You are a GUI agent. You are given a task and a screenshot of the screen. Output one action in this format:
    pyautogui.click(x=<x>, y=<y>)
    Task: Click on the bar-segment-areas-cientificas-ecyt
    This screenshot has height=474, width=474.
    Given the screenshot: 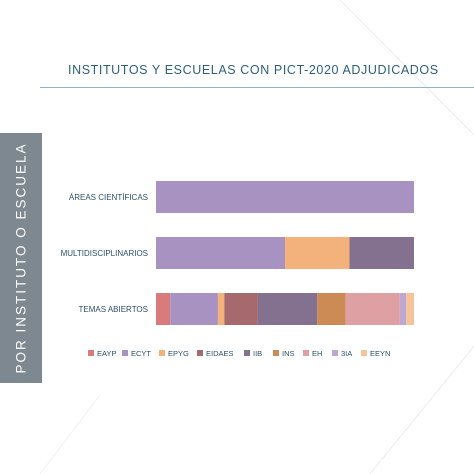 What is the action you would take?
    pyautogui.click(x=285, y=197)
    